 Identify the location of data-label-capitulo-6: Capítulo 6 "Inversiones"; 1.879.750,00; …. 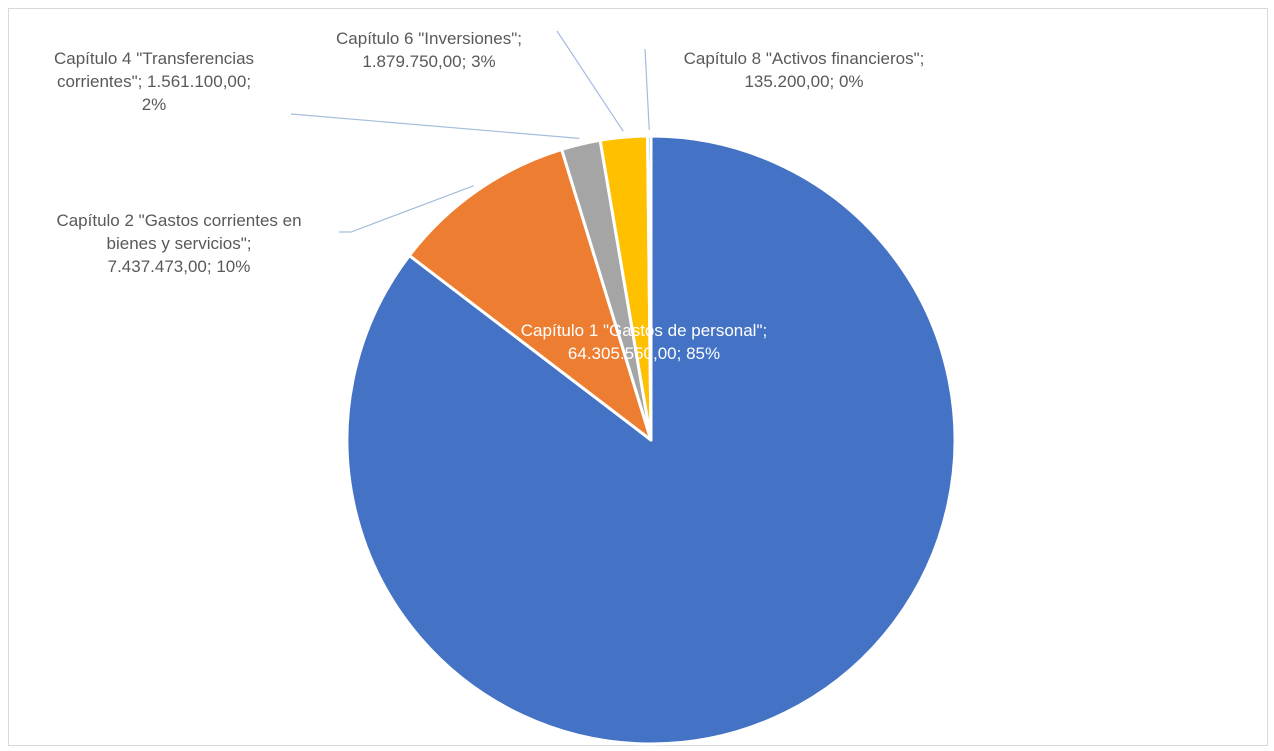
(429, 50).